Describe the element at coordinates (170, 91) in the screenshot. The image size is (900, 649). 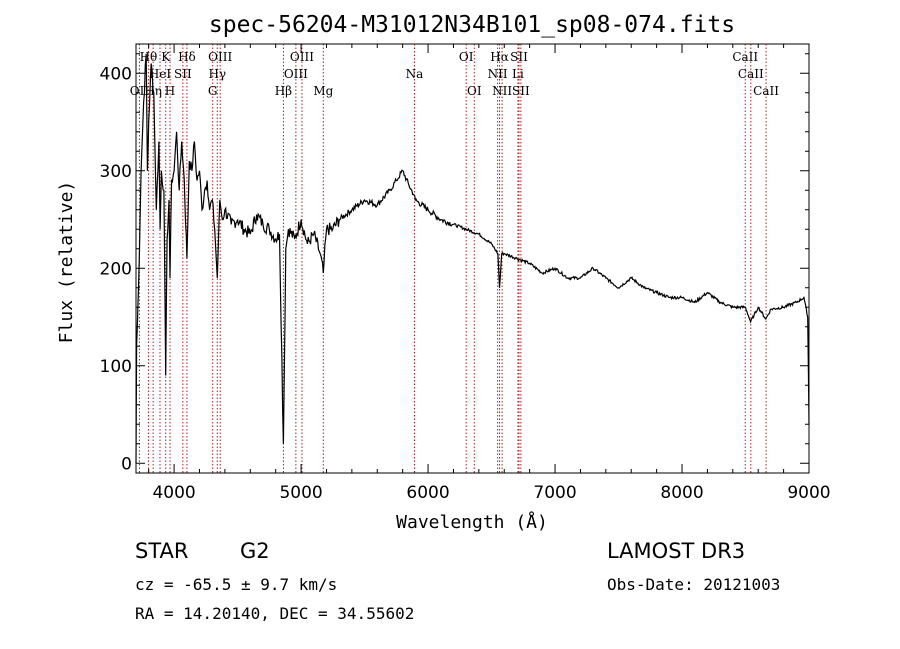
I see `spectral-line-label: H` at that location.